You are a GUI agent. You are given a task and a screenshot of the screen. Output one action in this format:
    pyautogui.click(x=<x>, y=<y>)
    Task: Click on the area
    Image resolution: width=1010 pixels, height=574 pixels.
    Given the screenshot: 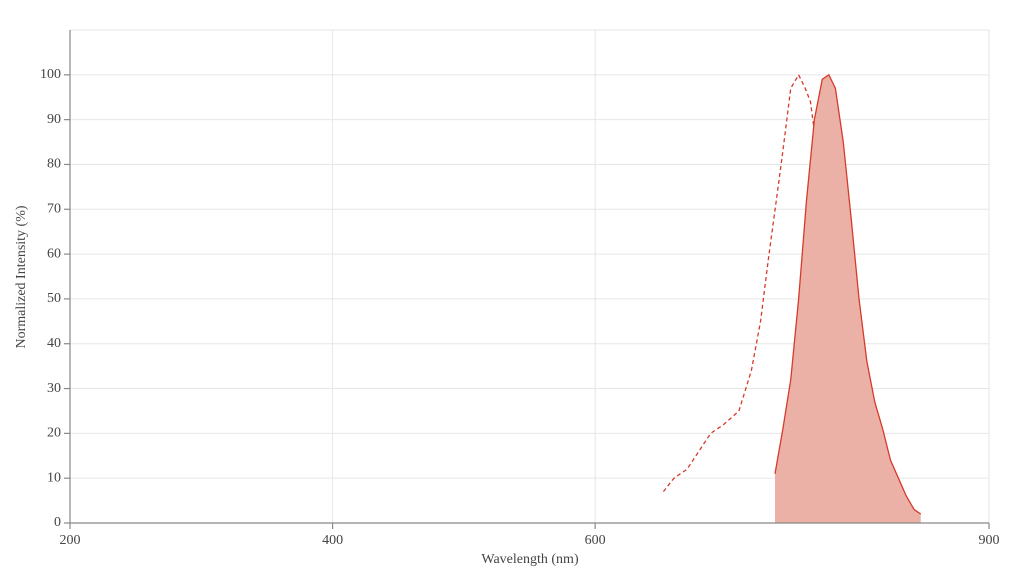 What is the action you would take?
    pyautogui.click(x=848, y=299)
    